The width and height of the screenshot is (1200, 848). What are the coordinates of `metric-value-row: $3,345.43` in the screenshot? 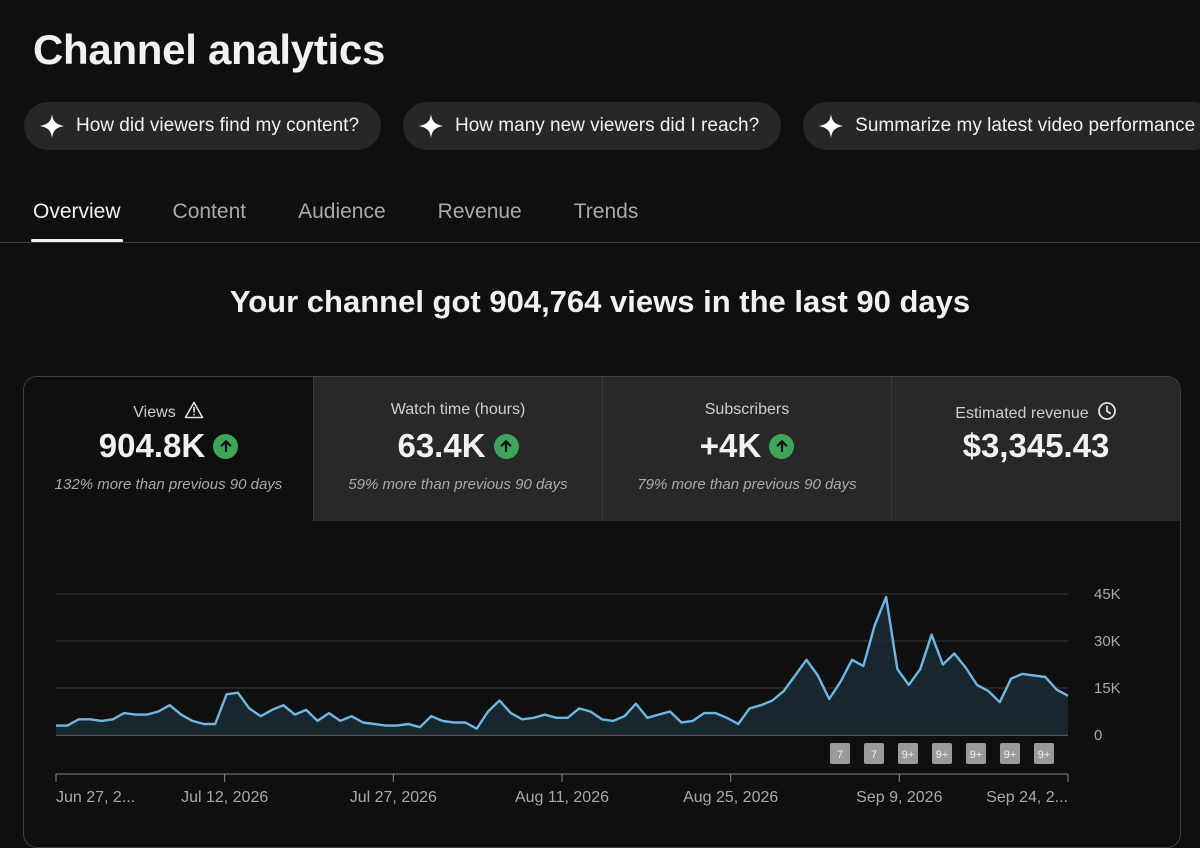 It's located at (1036, 446).